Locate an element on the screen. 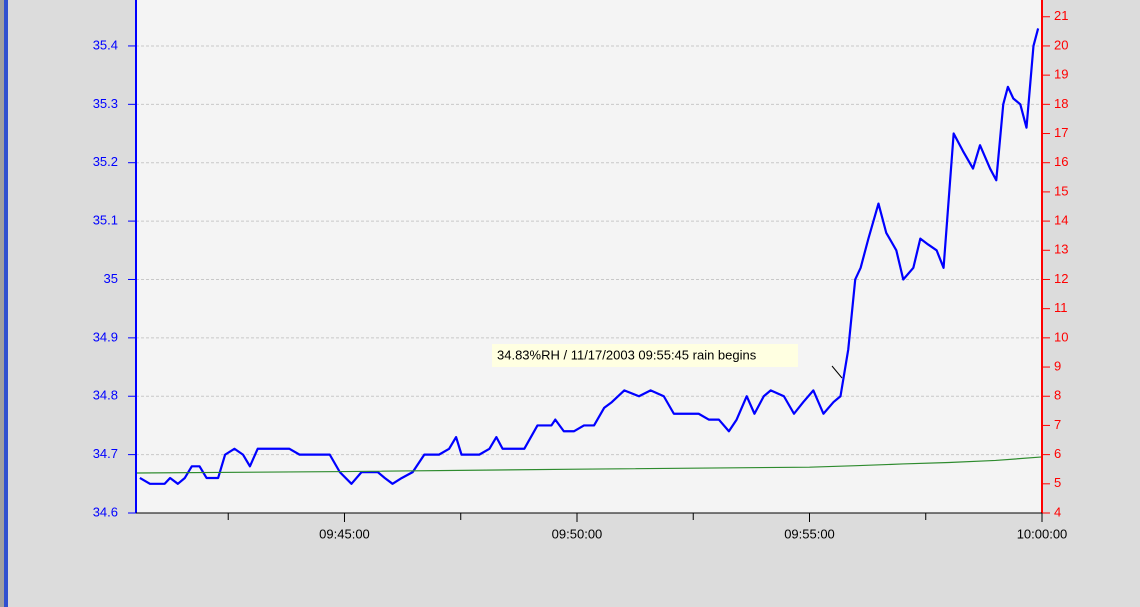 This screenshot has width=1140, height=607. y2-tick-label: 15 is located at coordinates (1061, 190).